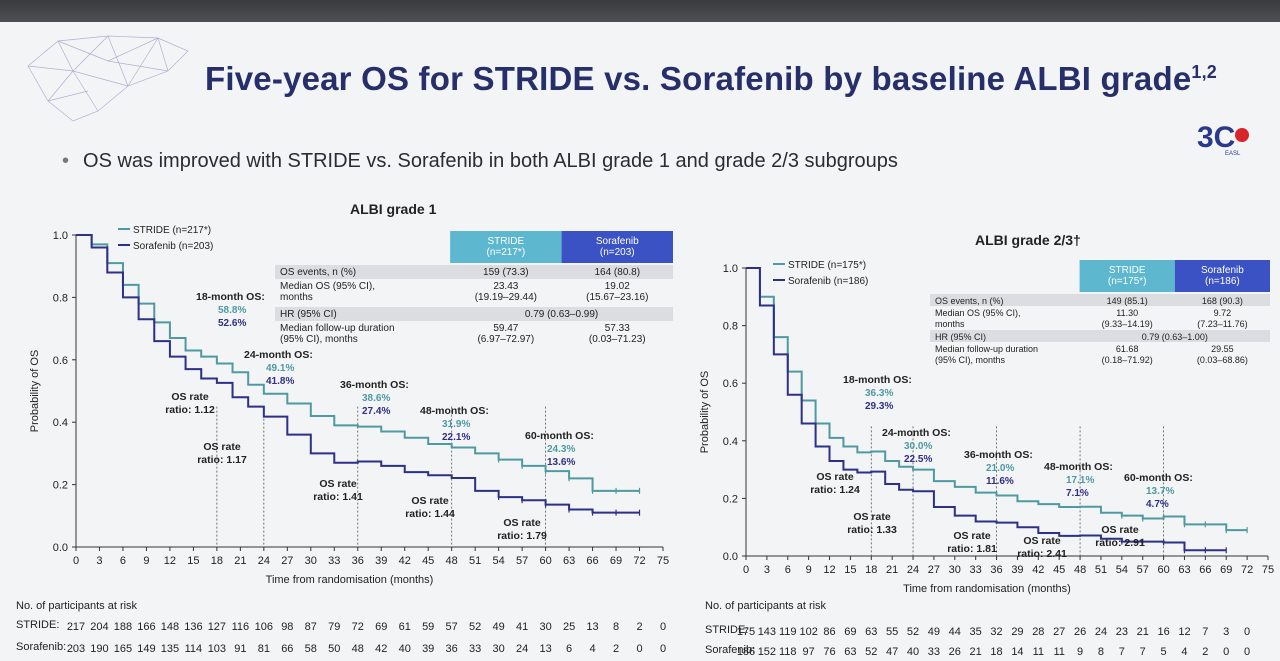 This screenshot has height=661, width=1280. I want to click on table-cell-sorafenib: 168 (90.3), so click(1222, 301).